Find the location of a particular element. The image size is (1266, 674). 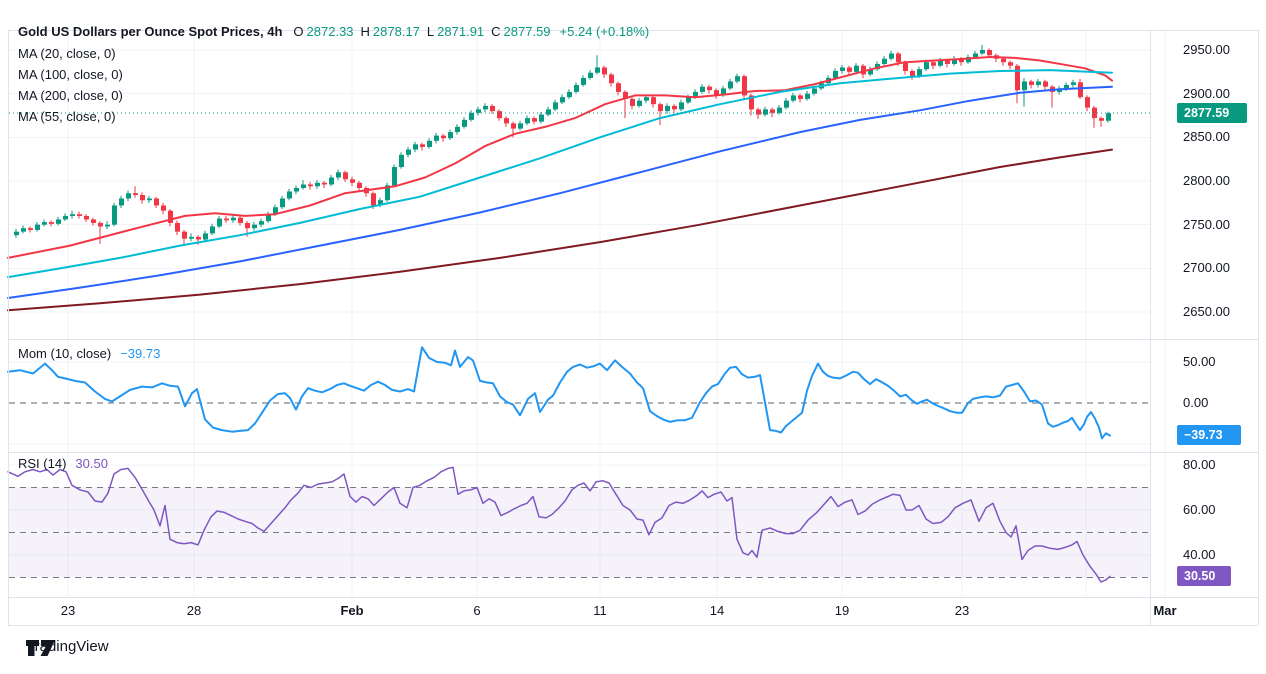

open-value: 2872.33 is located at coordinates (330, 31).